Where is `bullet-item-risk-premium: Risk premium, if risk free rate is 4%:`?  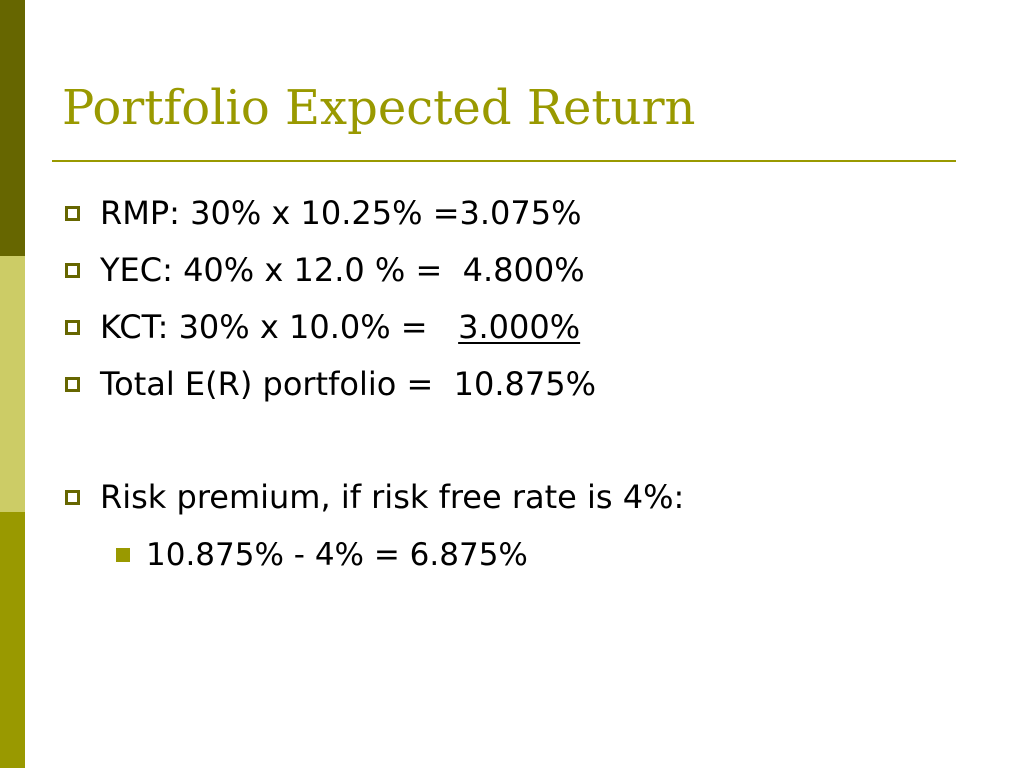
bullet-item-risk-premium: Risk premium, if risk free rate is 4%: is located at coordinates (374, 497).